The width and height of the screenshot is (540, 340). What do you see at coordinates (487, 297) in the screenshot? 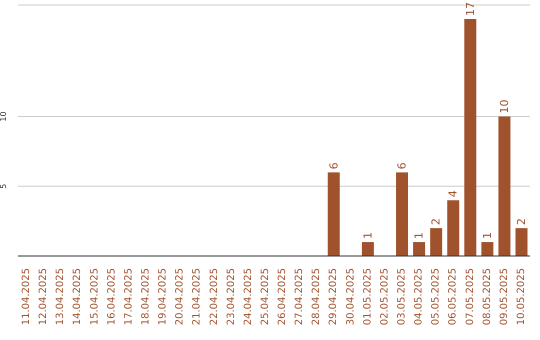
I see `x-tick-label: 08.05.2025` at bounding box center [487, 297].